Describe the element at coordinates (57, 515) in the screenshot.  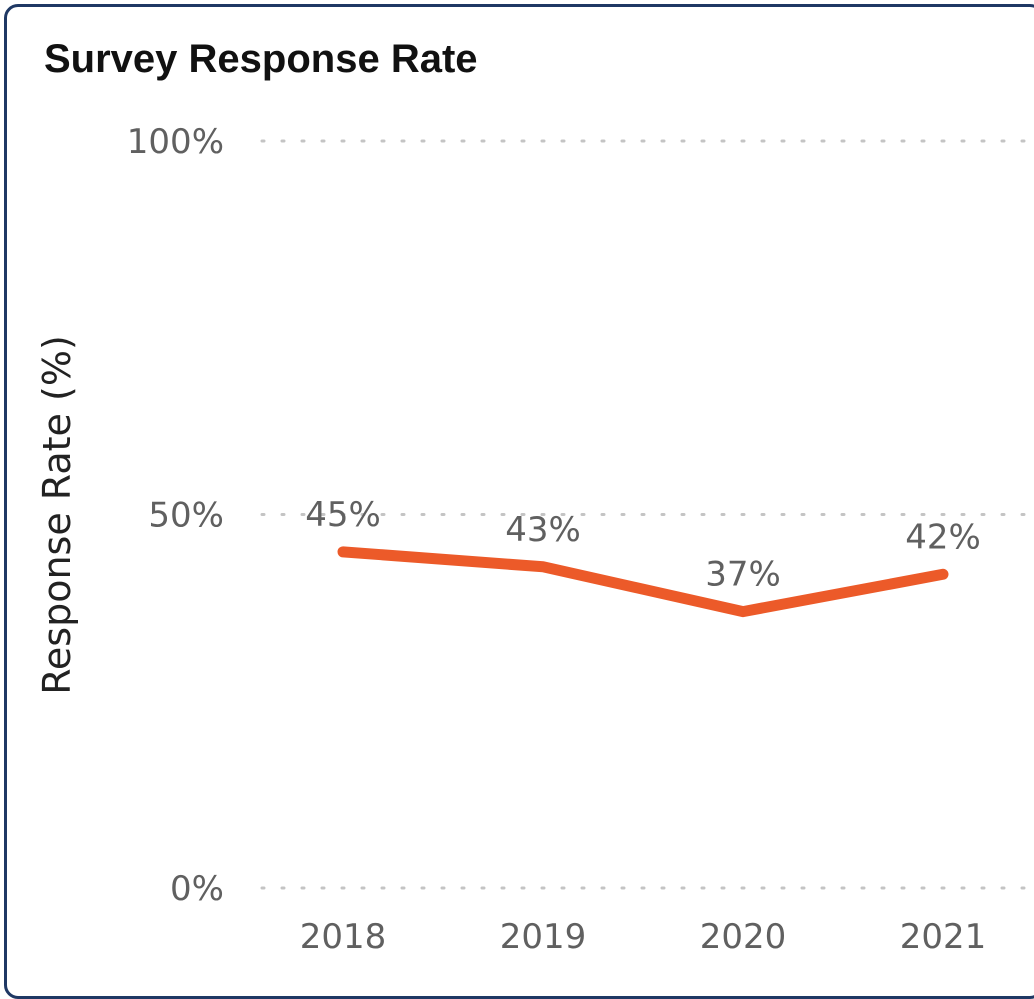
I see `y-axis-label: Response Rate (%)` at that location.